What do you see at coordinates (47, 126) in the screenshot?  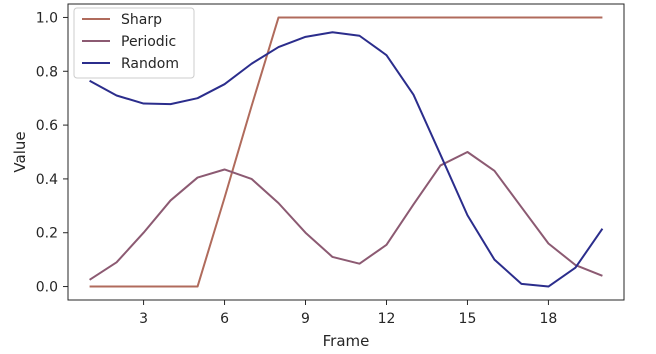 I see `y-tick-label: 0.6` at bounding box center [47, 126].